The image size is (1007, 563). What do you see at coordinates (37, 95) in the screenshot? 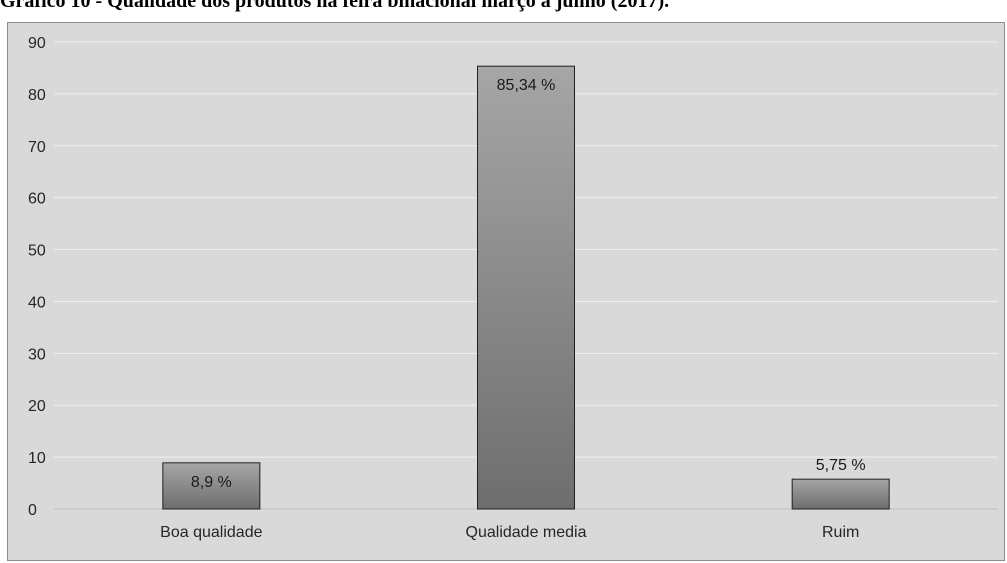
I see `y-tick-label: 80` at bounding box center [37, 95].